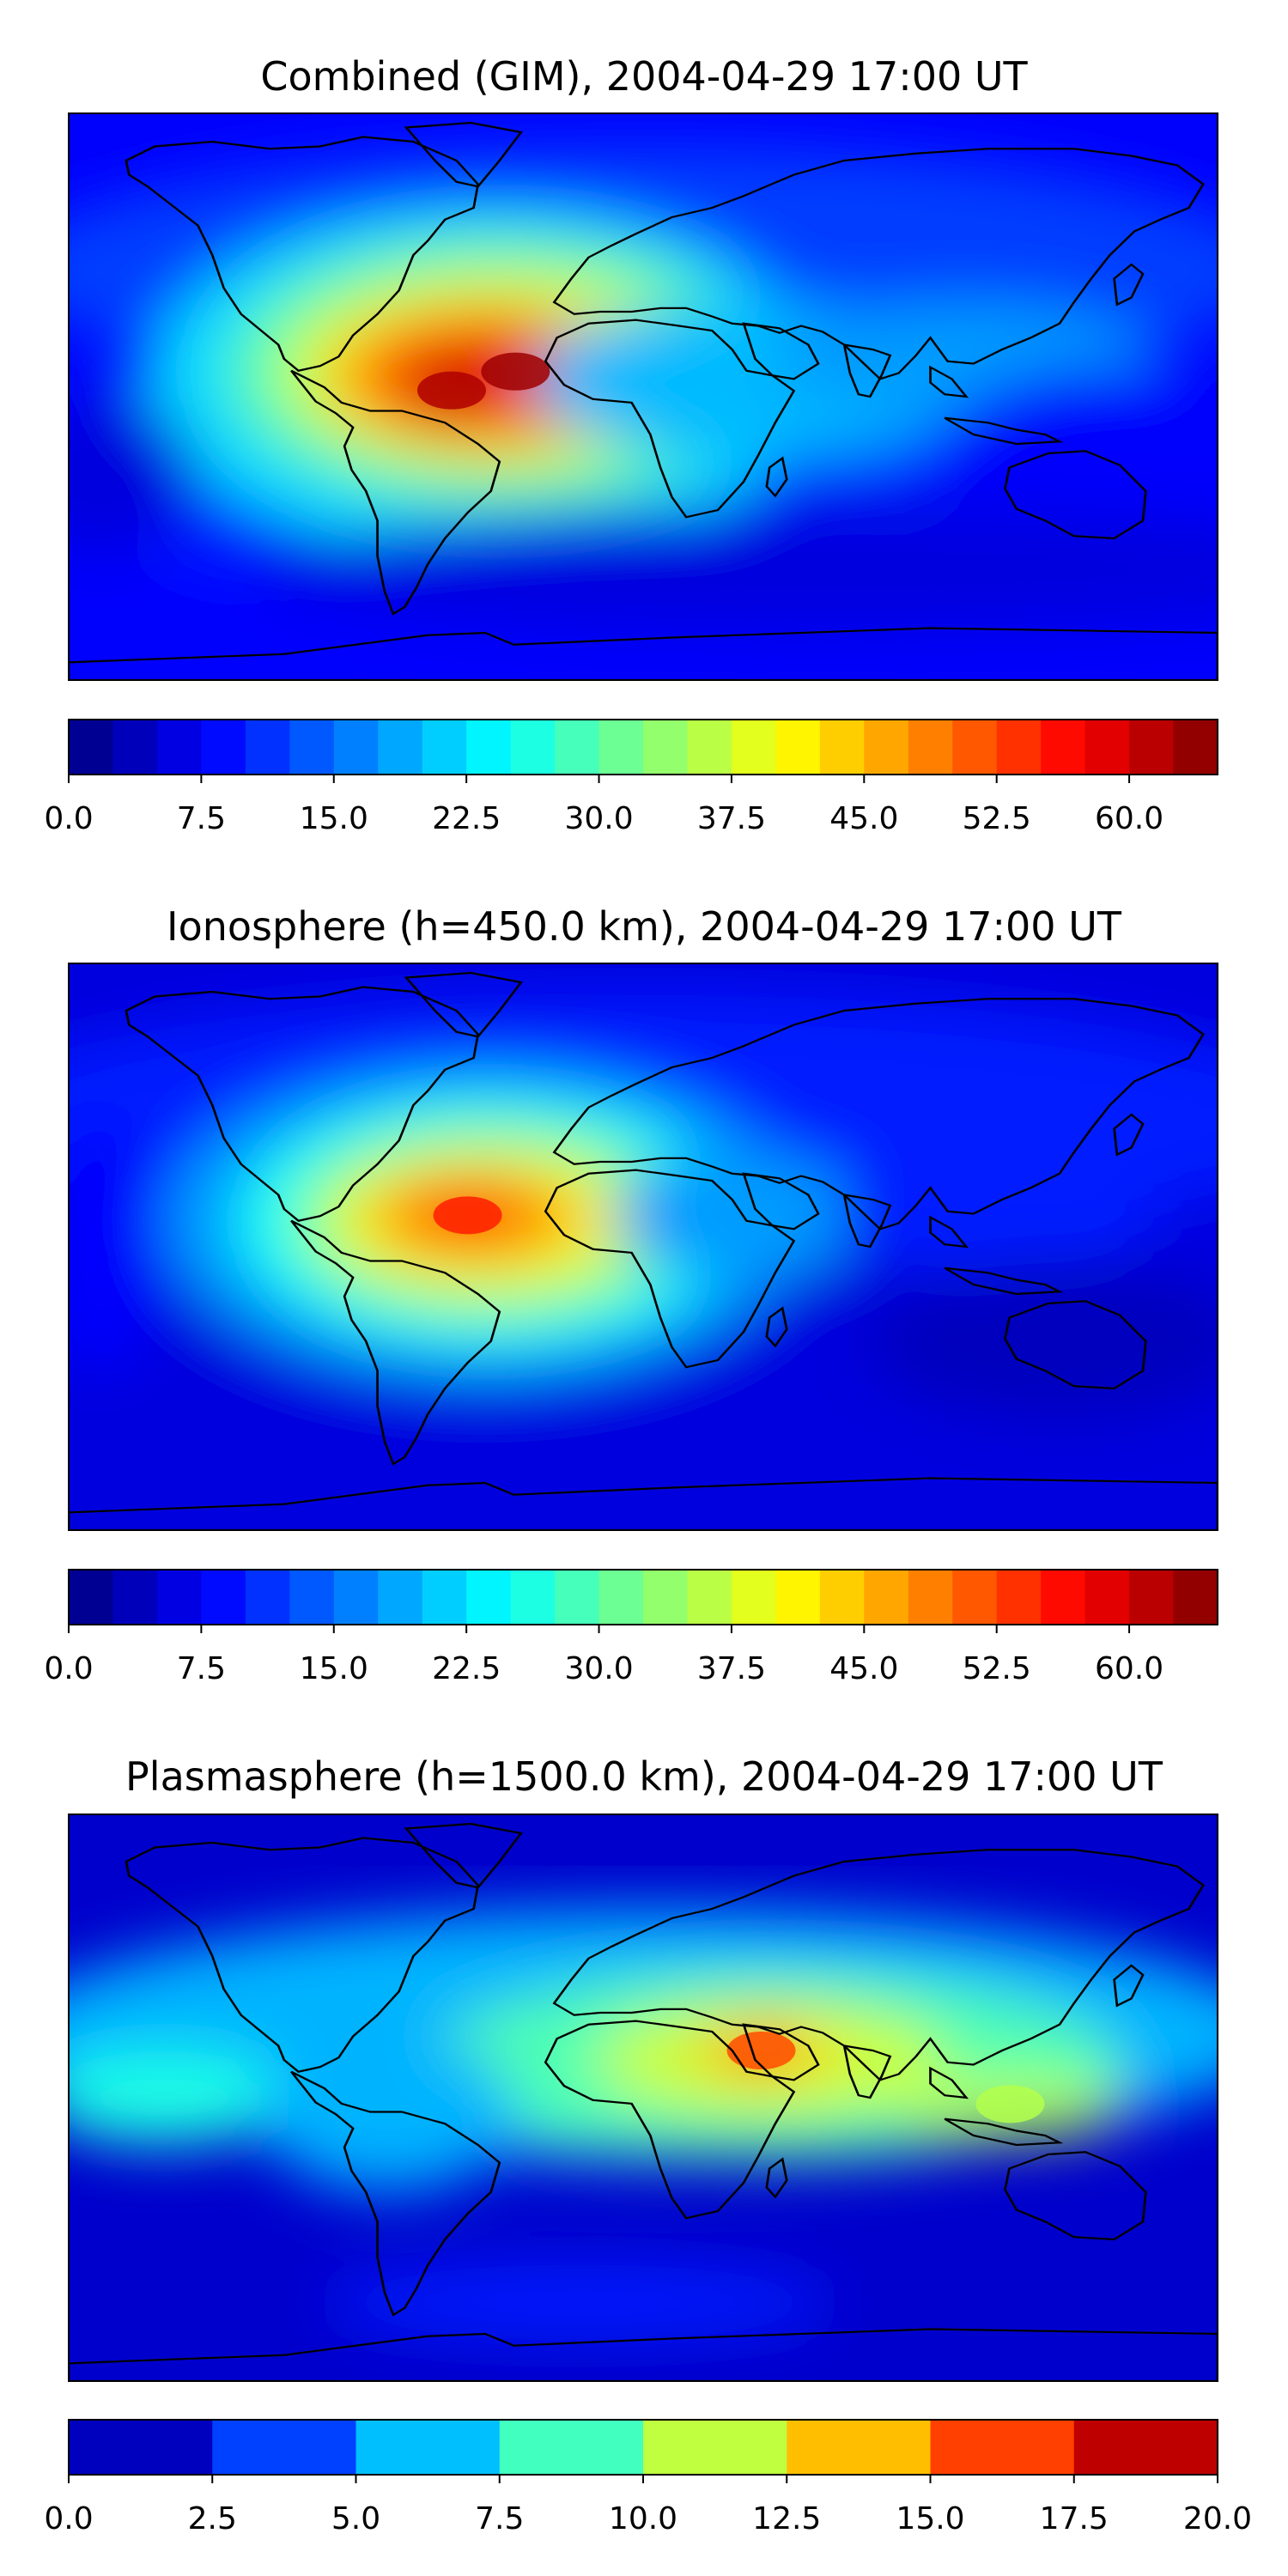 The image size is (1288, 2576). I want to click on colorbar-tick-label: 20.0, so click(1217, 2519).